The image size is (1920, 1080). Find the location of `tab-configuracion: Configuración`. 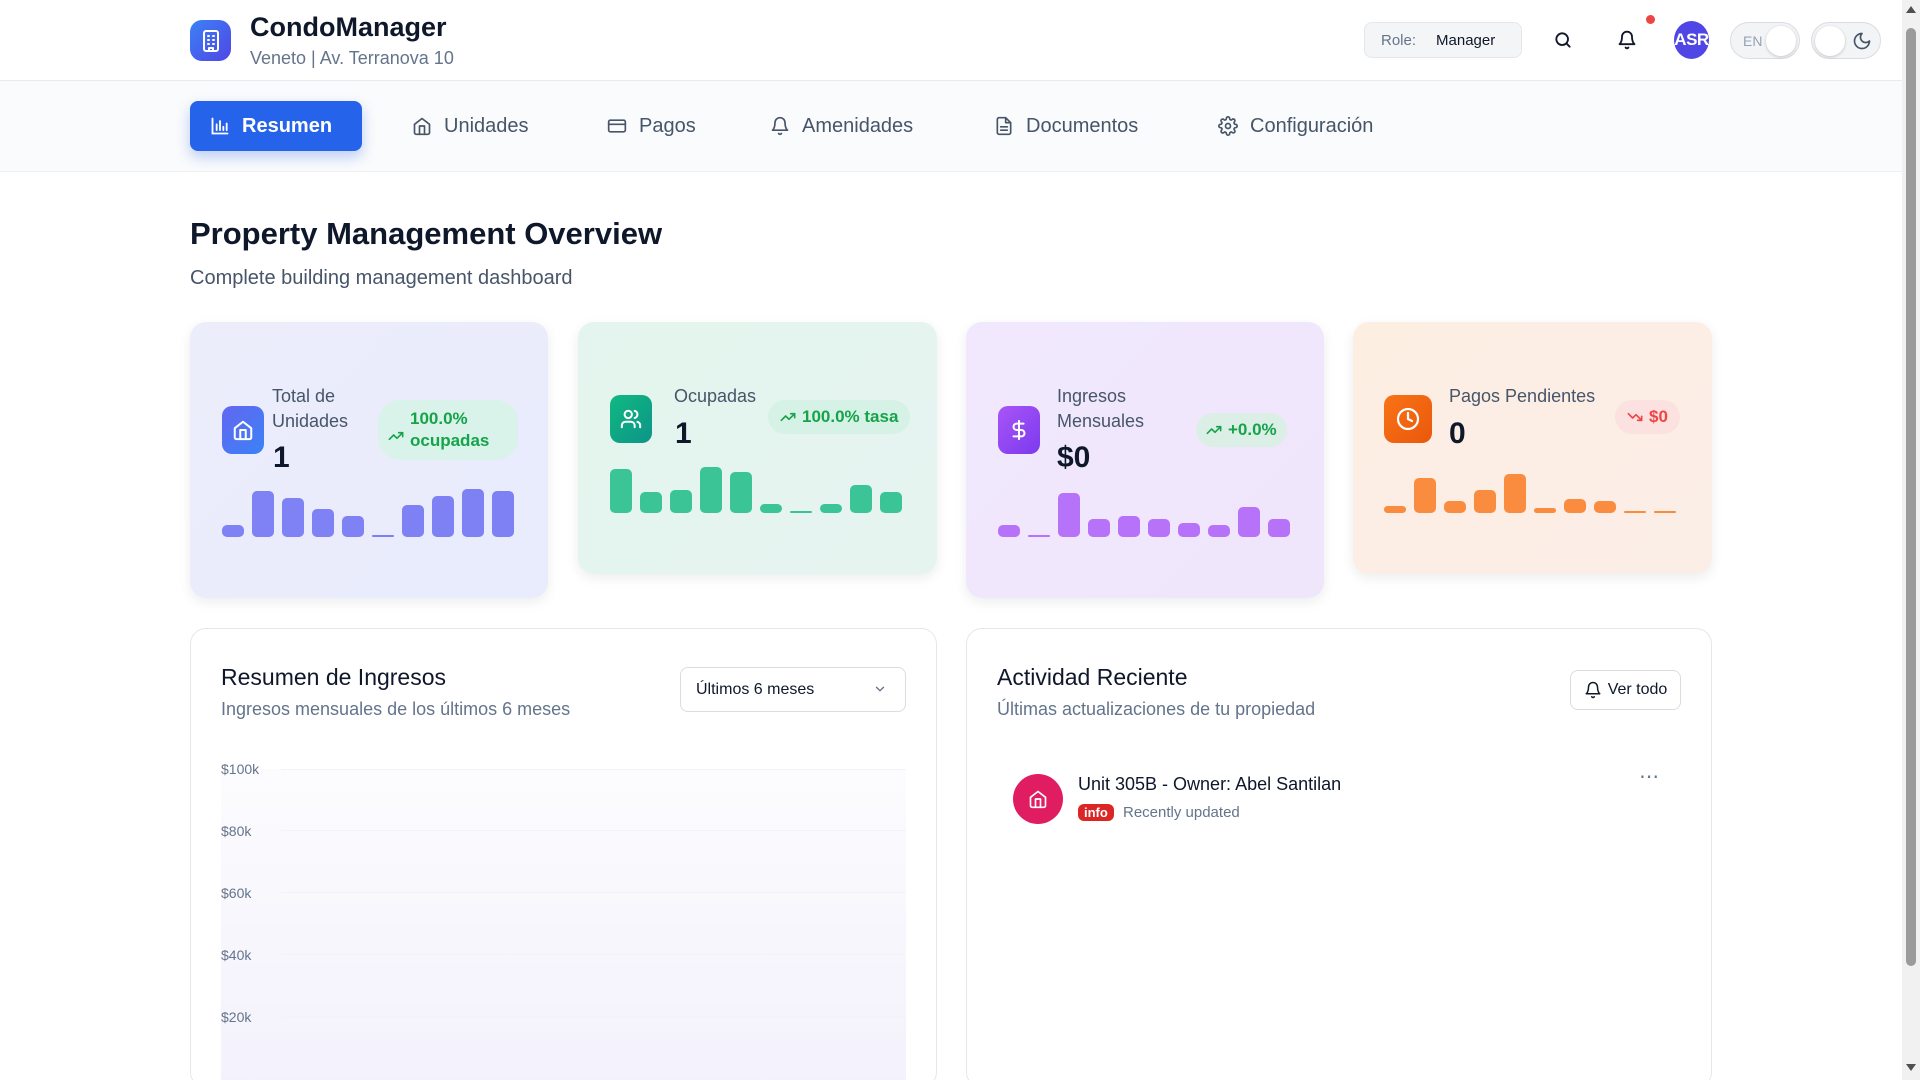

tab-configuracion: Configuración is located at coordinates (1295, 126).